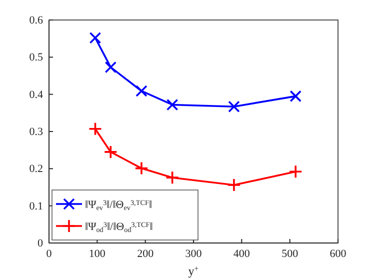 The width and height of the screenshot is (374, 280). Describe the element at coordinates (36, 206) in the screenshot. I see `y-tick-label: 0.1` at that location.